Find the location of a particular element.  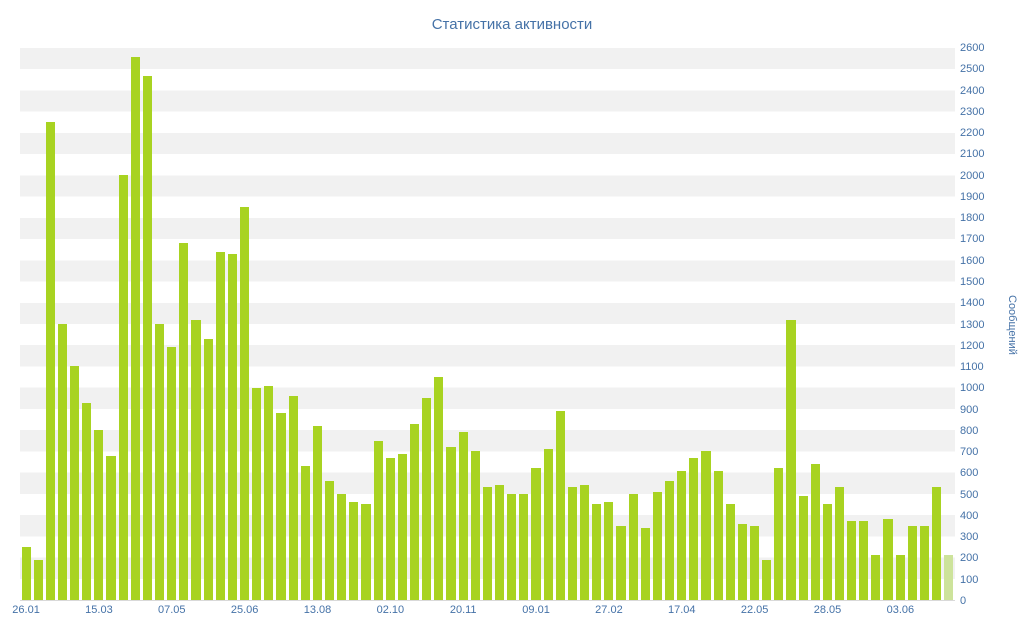

y-axis-tick-label: 2500 is located at coordinates (972, 69).